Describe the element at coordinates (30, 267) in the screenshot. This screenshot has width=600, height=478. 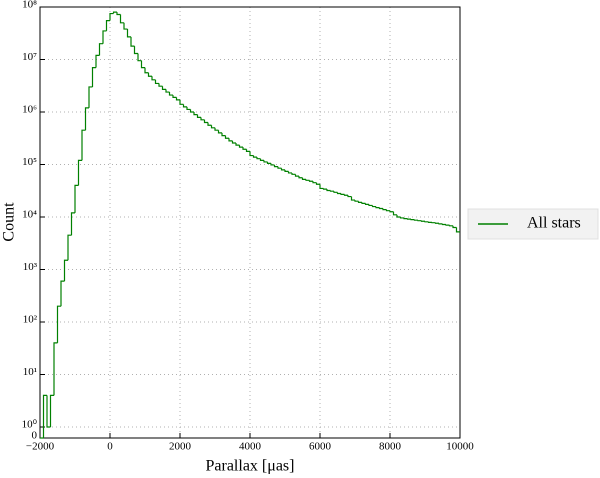
I see `y-tick-label: 10³` at that location.